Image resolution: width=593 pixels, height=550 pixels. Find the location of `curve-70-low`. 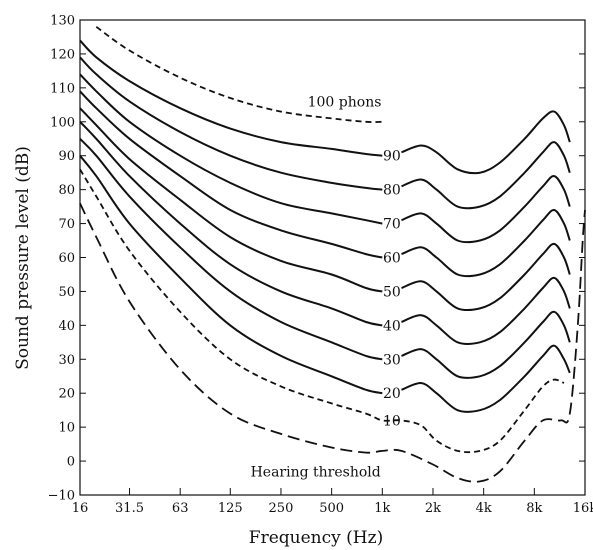

curve-70-low is located at coordinates (231, 149).